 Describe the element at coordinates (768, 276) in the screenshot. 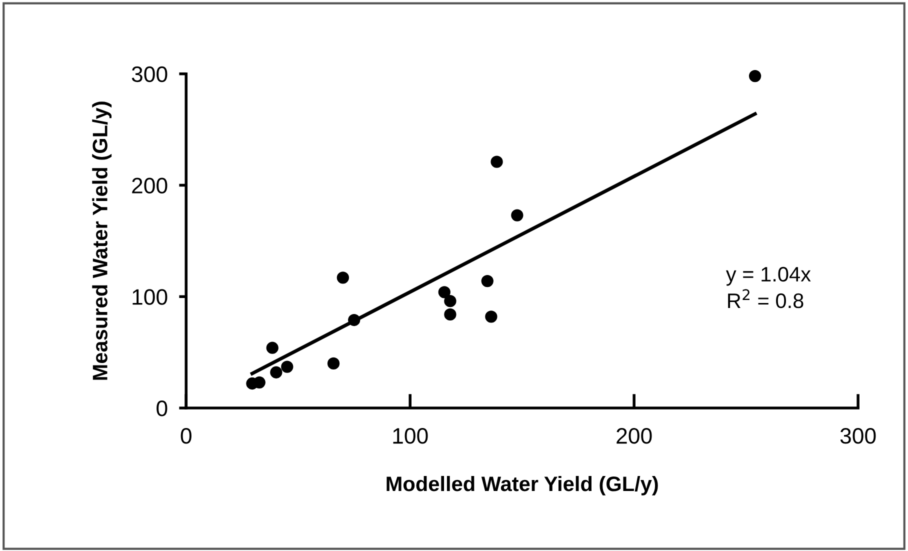

I see `annotation: y = 1.04x` at that location.